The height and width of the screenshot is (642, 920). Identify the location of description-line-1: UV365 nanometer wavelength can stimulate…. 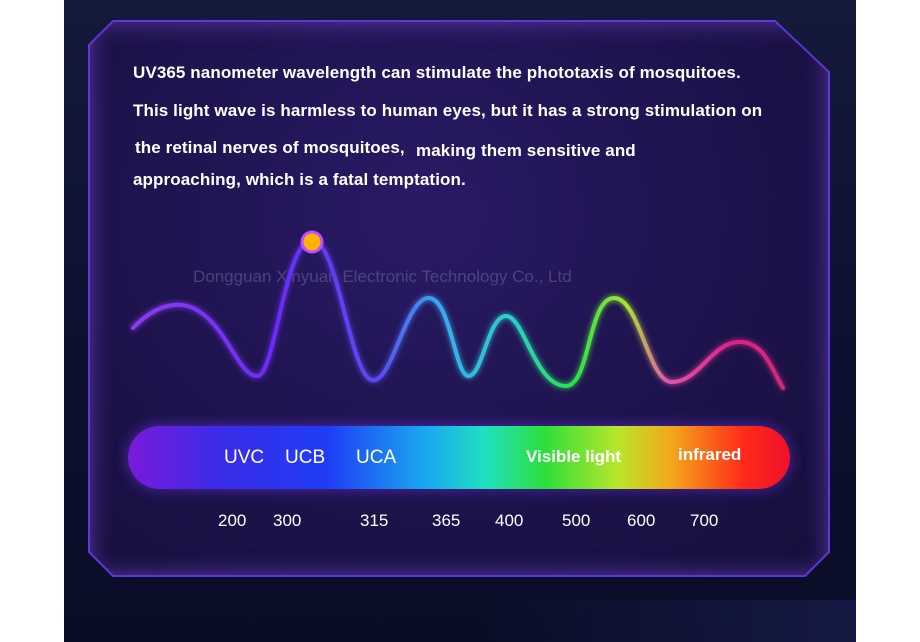
(437, 72).